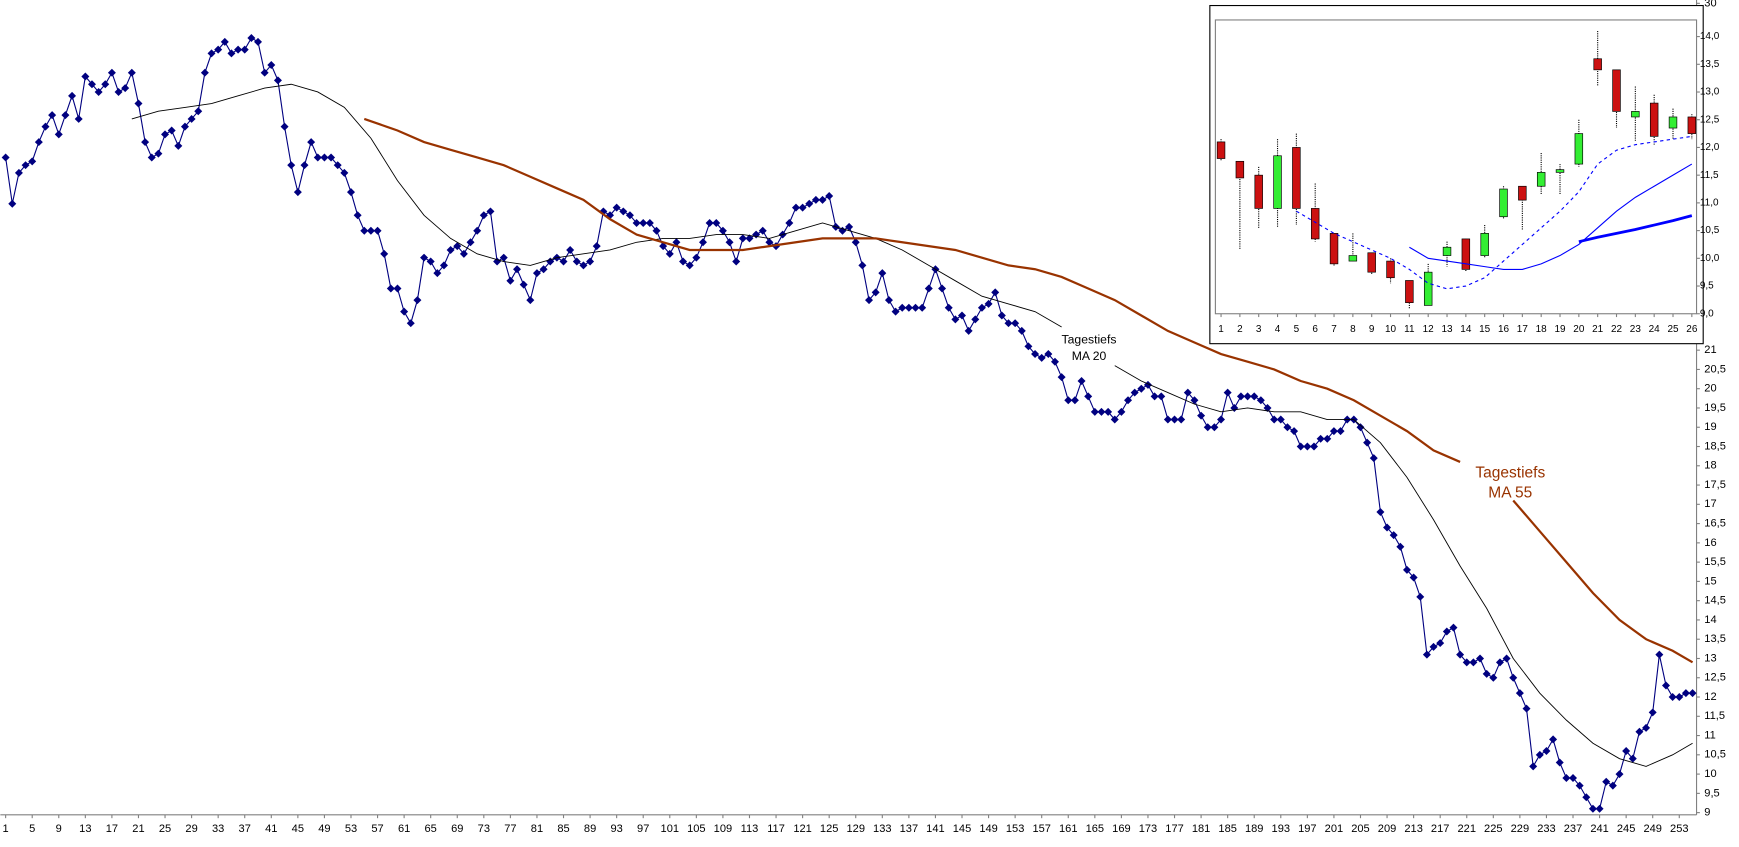  Describe the element at coordinates (776, 829) in the screenshot. I see `x-tick-label: 117` at that location.